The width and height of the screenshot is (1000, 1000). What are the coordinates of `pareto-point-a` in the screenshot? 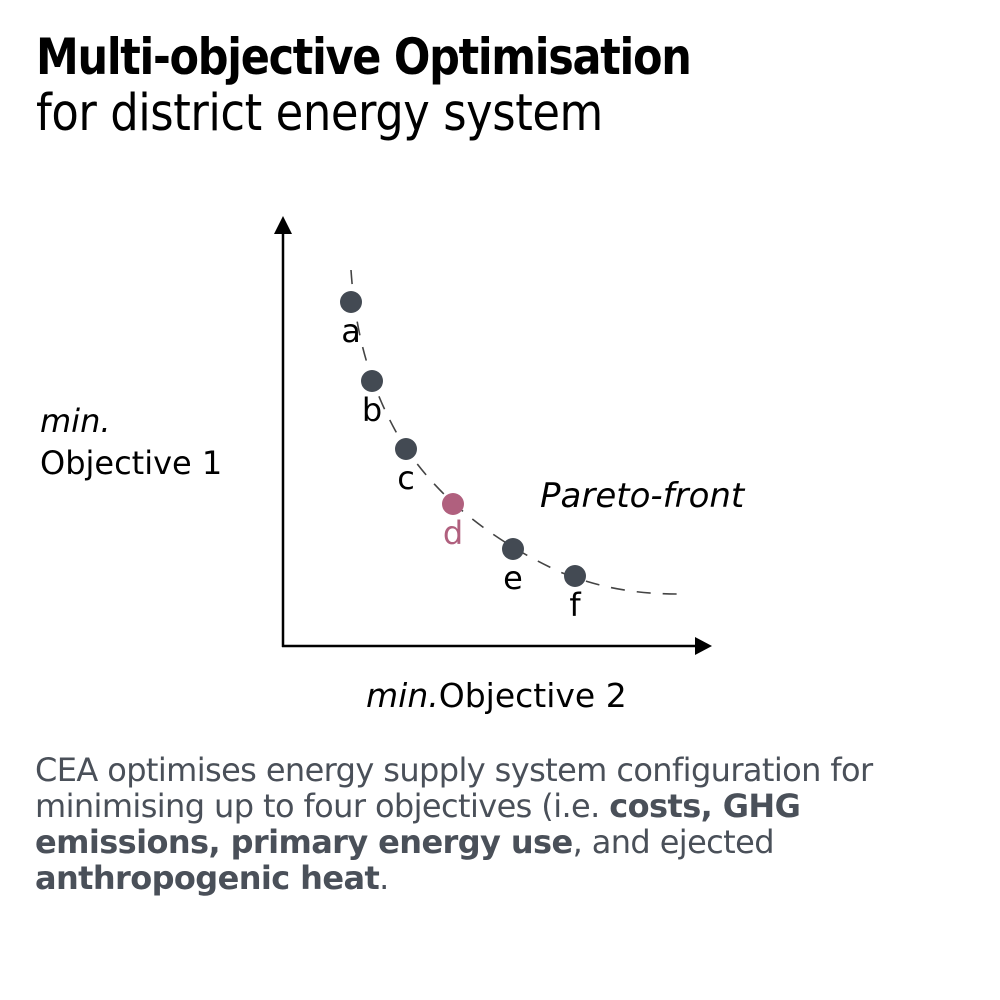 It's located at (351, 302).